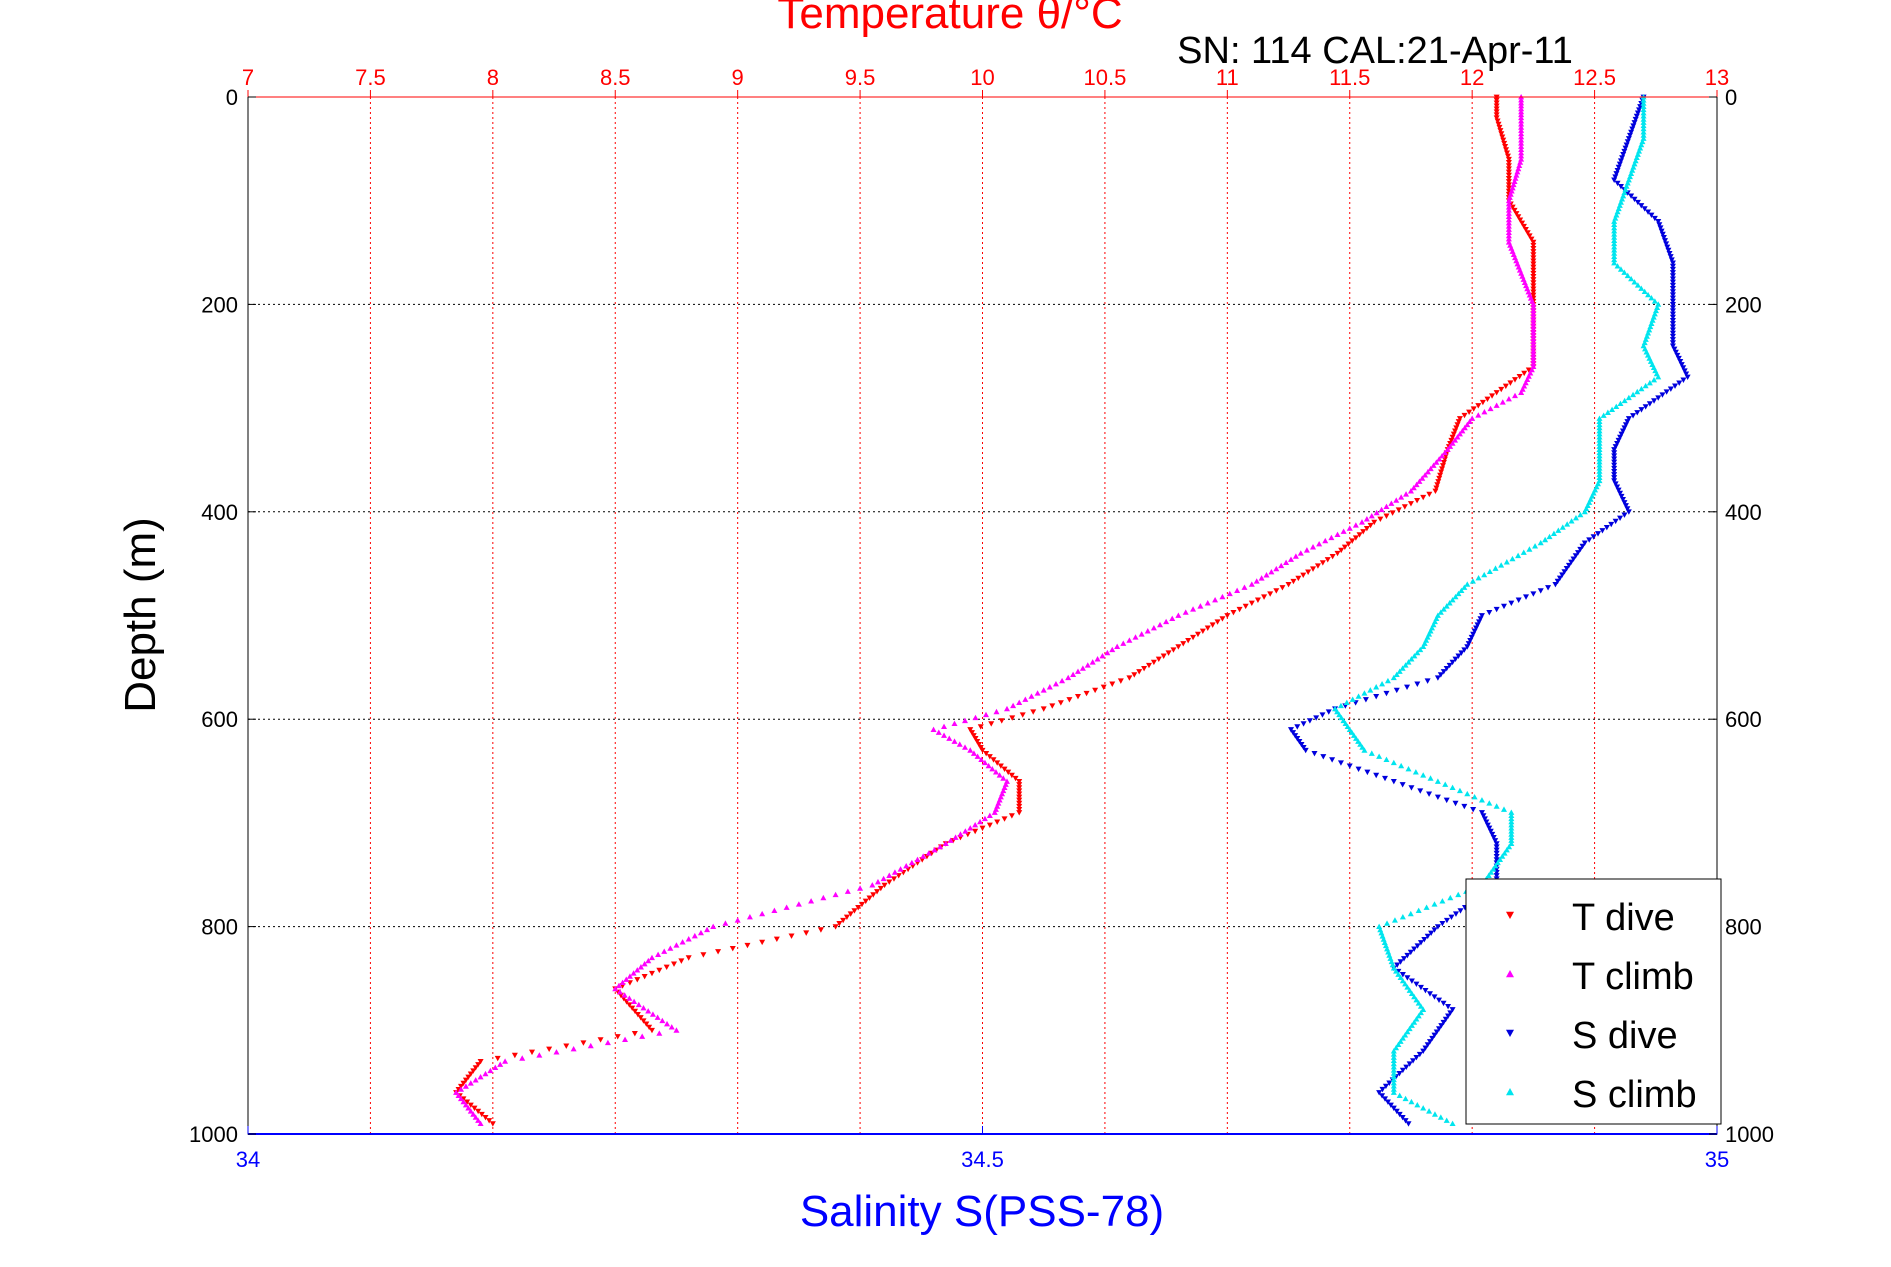  Describe the element at coordinates (232, 97) in the screenshot. I see `depth-tick-label-left: 0` at that location.